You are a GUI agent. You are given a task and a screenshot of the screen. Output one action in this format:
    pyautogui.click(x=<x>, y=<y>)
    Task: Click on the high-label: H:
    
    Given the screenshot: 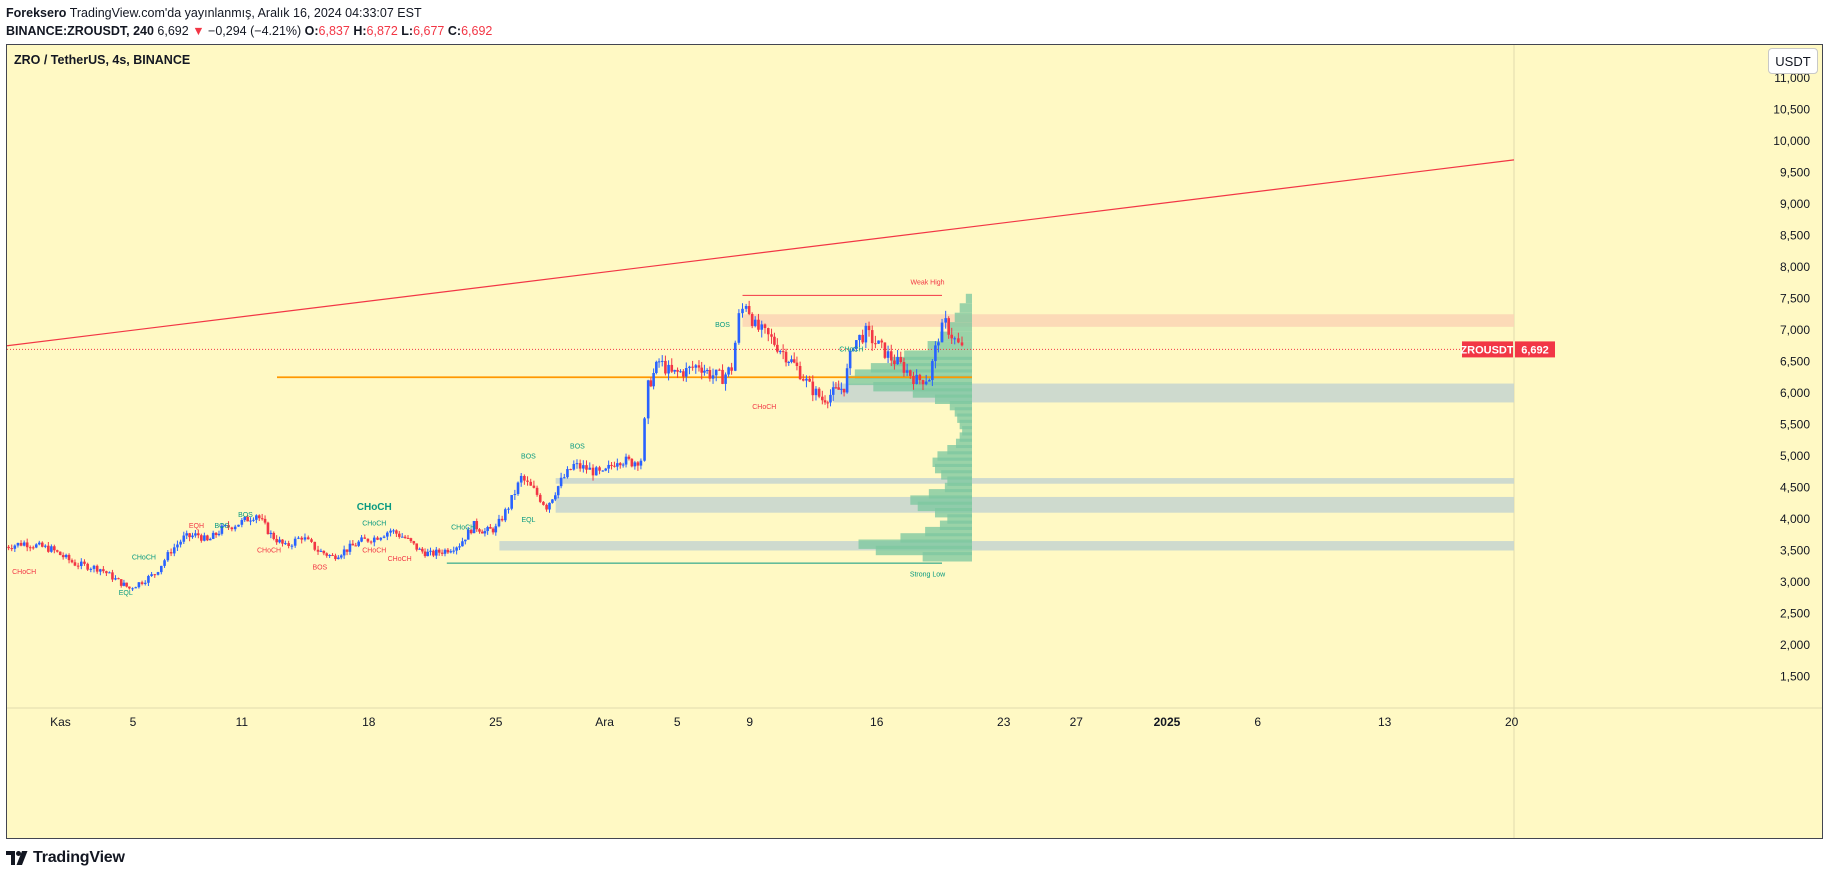 What is the action you would take?
    pyautogui.click(x=360, y=31)
    